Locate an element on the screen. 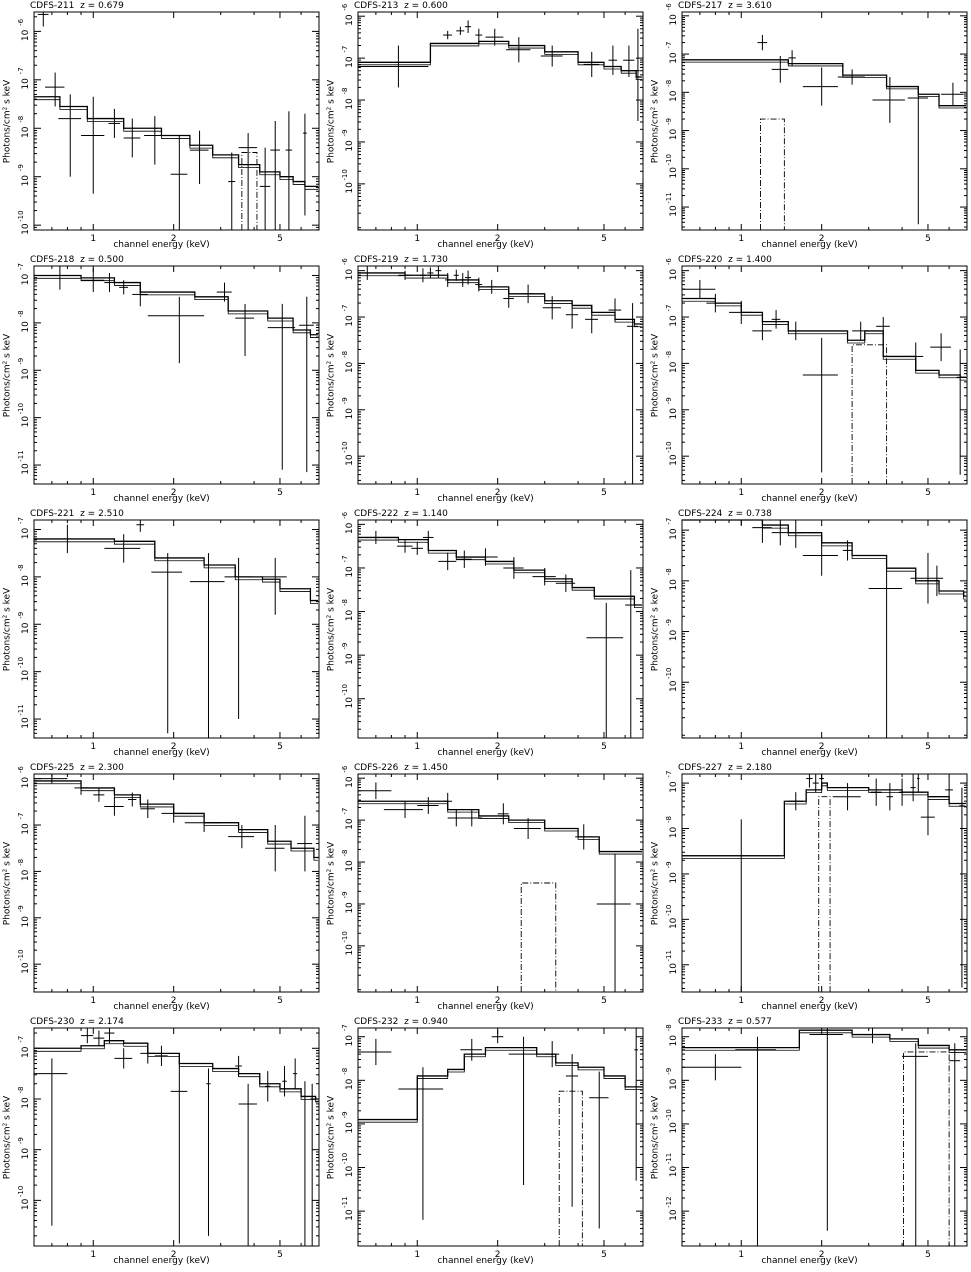 The height and width of the screenshot is (1272, 971). panel-title: CDFS-226 z = 1.450 is located at coordinates (401, 768).